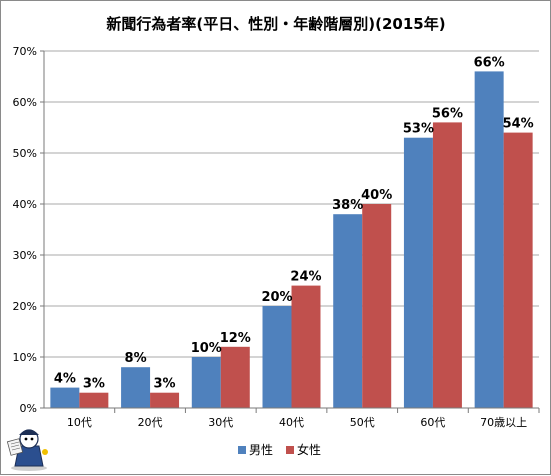 This screenshot has height=476, width=551. I want to click on y-tick-label: 10%, so click(25, 357).